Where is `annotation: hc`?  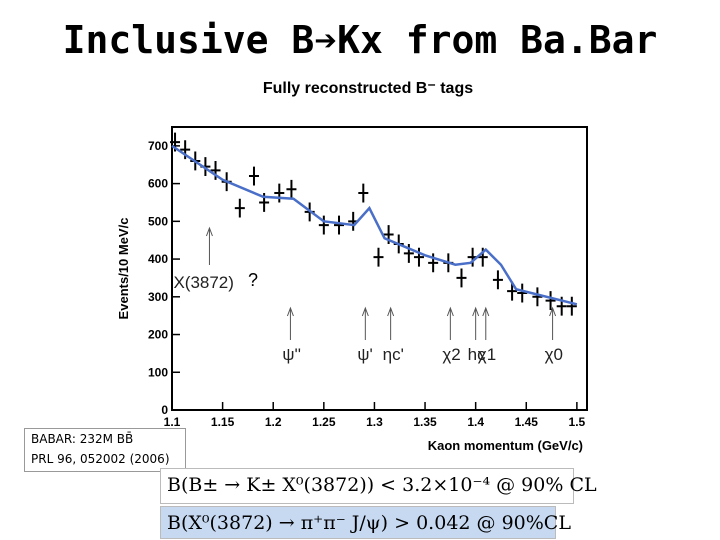 annotation: hc is located at coordinates (477, 354).